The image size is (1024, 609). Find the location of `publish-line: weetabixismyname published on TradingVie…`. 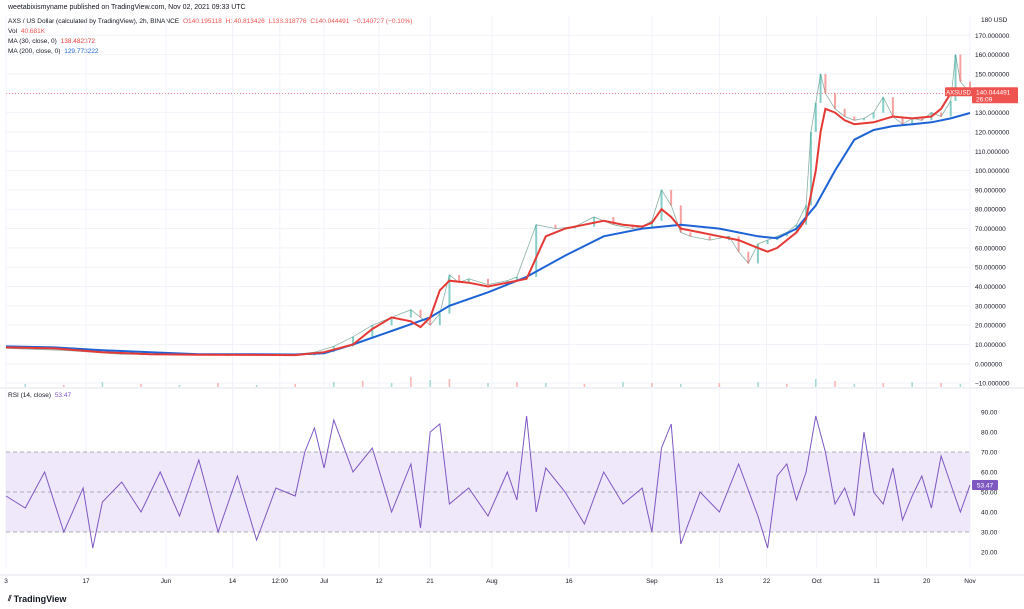

publish-line: weetabixismyname published on TradingVie… is located at coordinates (127, 7).